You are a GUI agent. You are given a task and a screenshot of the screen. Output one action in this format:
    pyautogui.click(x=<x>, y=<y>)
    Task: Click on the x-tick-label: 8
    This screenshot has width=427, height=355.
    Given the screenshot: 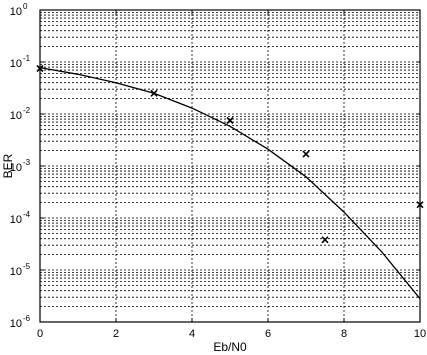 What is the action you would take?
    pyautogui.click(x=344, y=334)
    